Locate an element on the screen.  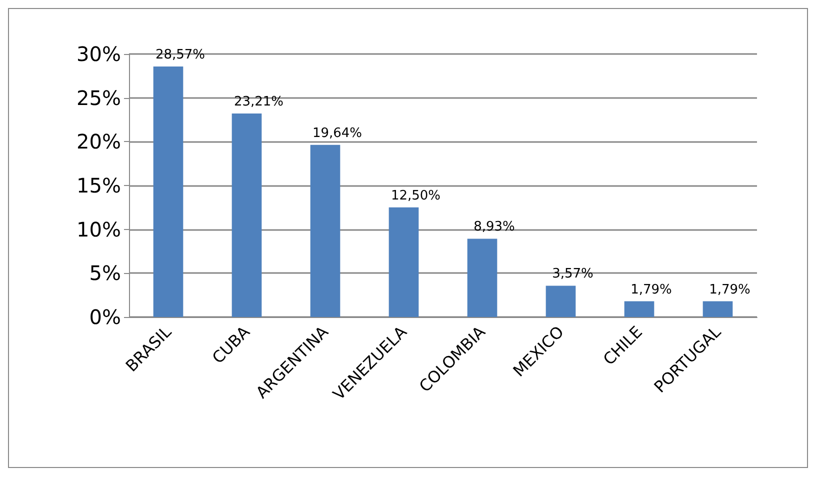
y-tick-label: 0% is located at coordinates (105, 317).